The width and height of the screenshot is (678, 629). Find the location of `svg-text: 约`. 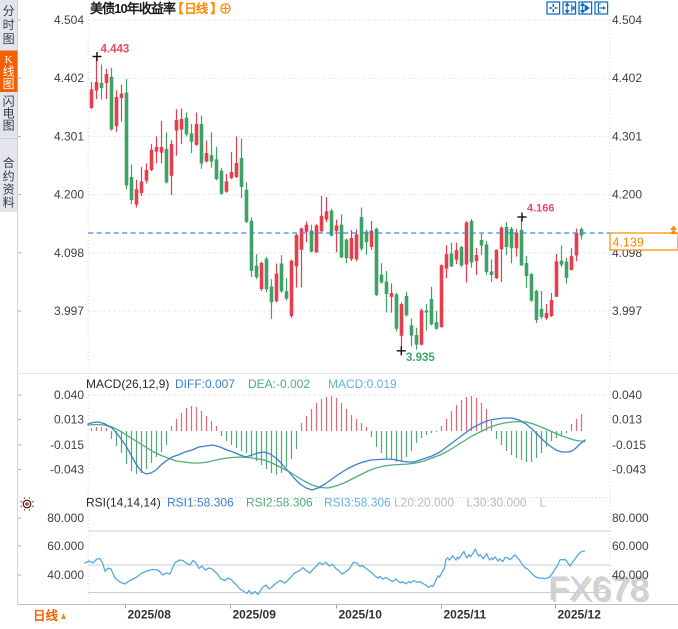

svg-text: 约 is located at coordinates (9, 176).